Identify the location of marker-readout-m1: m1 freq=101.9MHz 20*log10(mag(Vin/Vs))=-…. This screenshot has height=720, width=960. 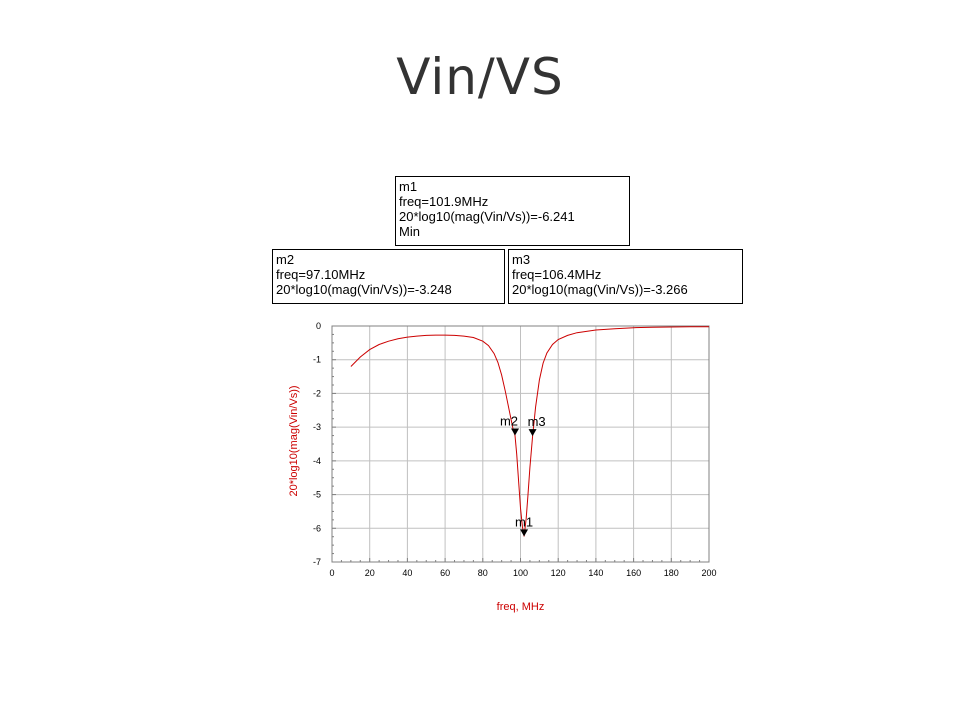
(512, 211).